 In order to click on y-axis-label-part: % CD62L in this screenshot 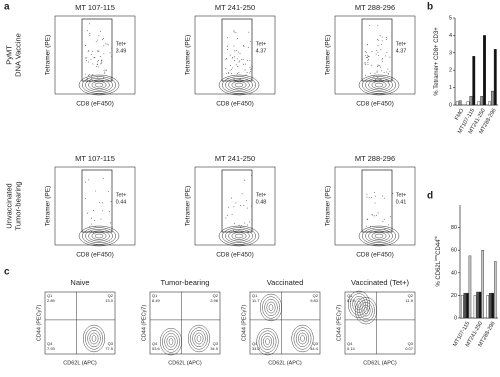, I will do `click(439, 273)`.